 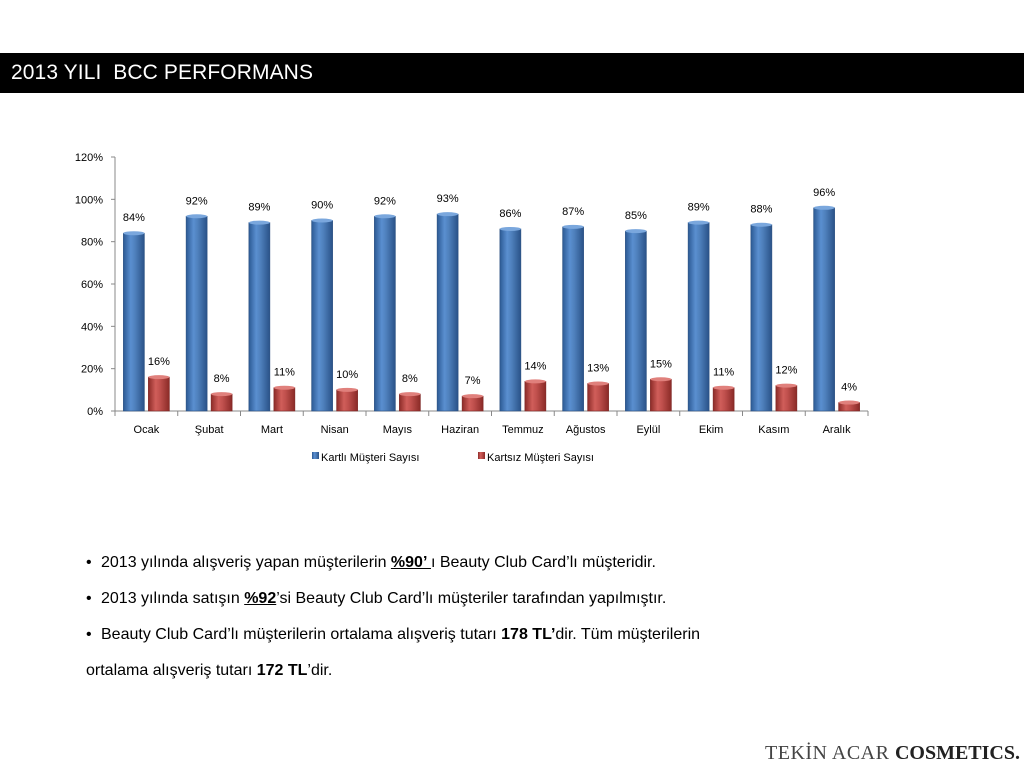 I want to click on x-tick-label: Temmuz, so click(x=523, y=430).